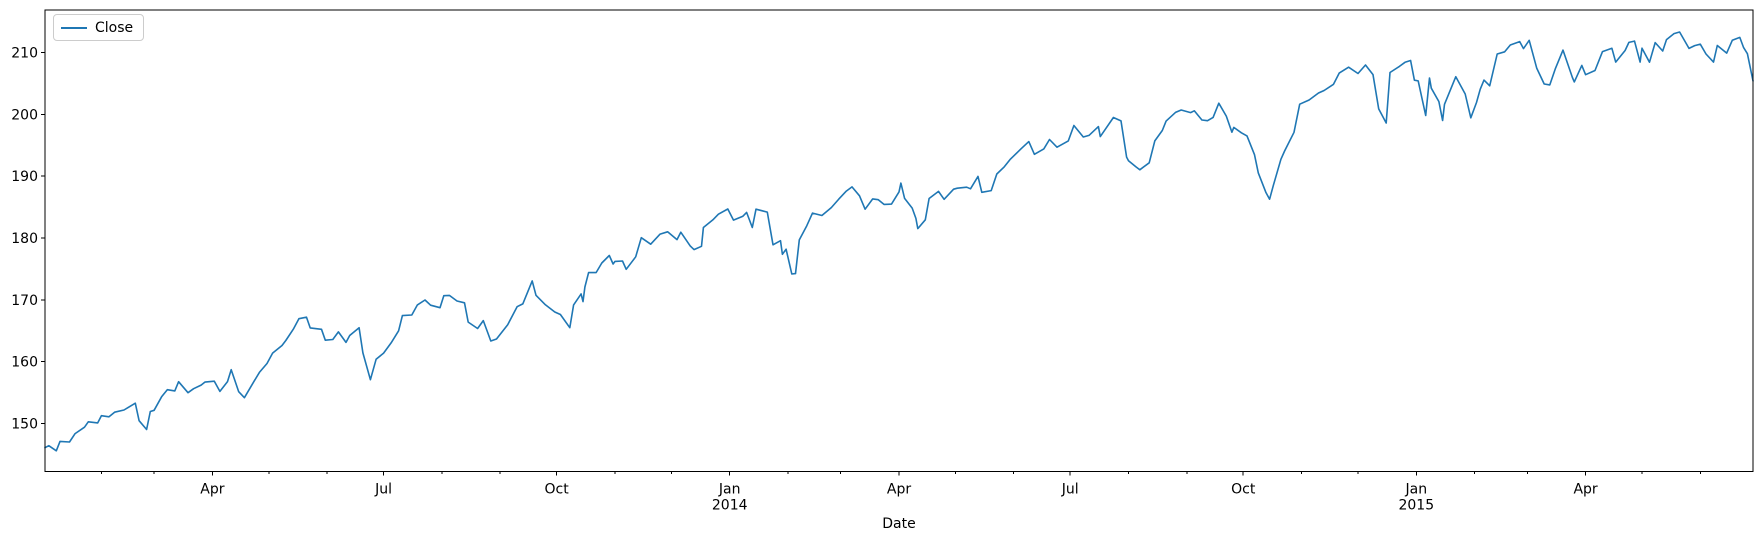 The image size is (1761, 541). I want to click on x-tick-year-label: 2014, so click(730, 506).